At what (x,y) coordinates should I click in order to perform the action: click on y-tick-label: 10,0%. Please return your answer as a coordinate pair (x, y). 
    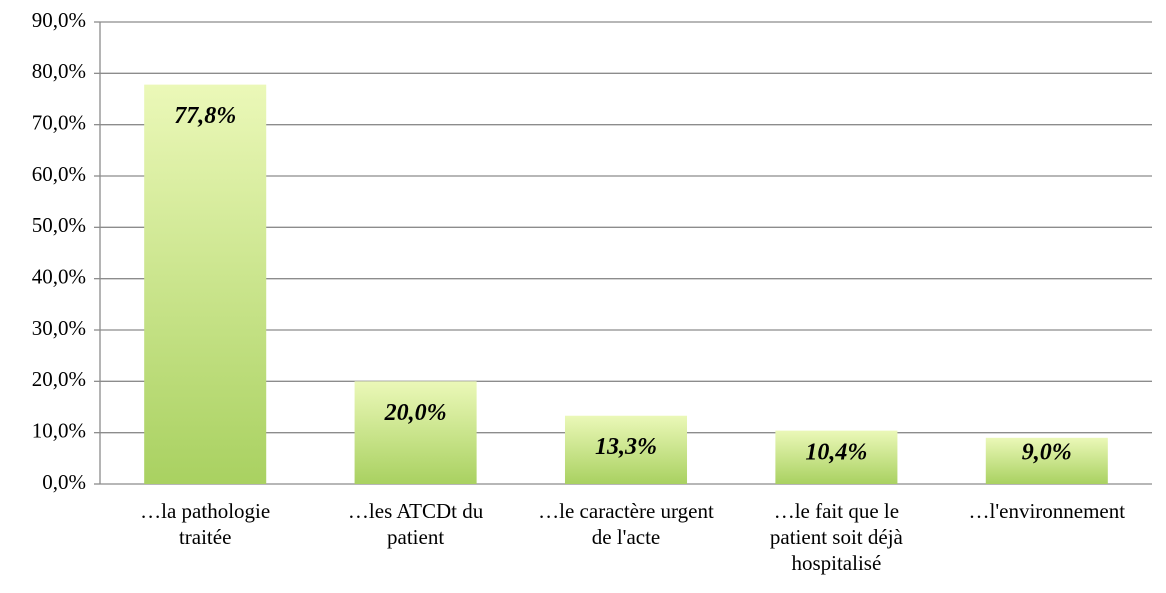
    Looking at the image, I should click on (59, 430).